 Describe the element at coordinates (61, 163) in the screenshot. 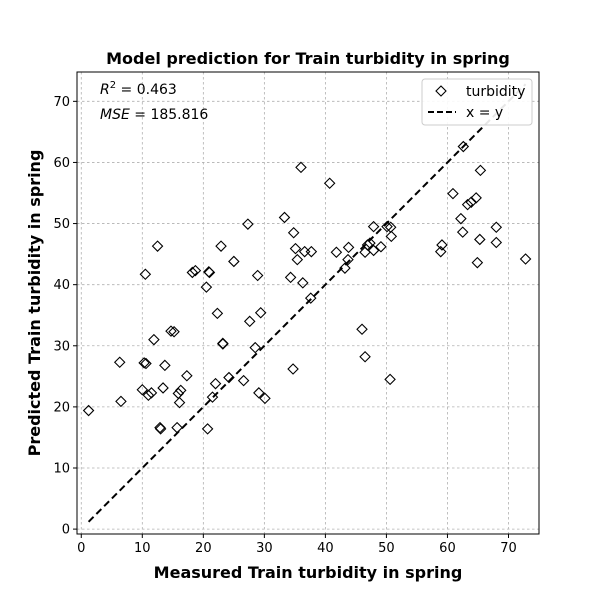

I see `y-tick-label: 60` at that location.